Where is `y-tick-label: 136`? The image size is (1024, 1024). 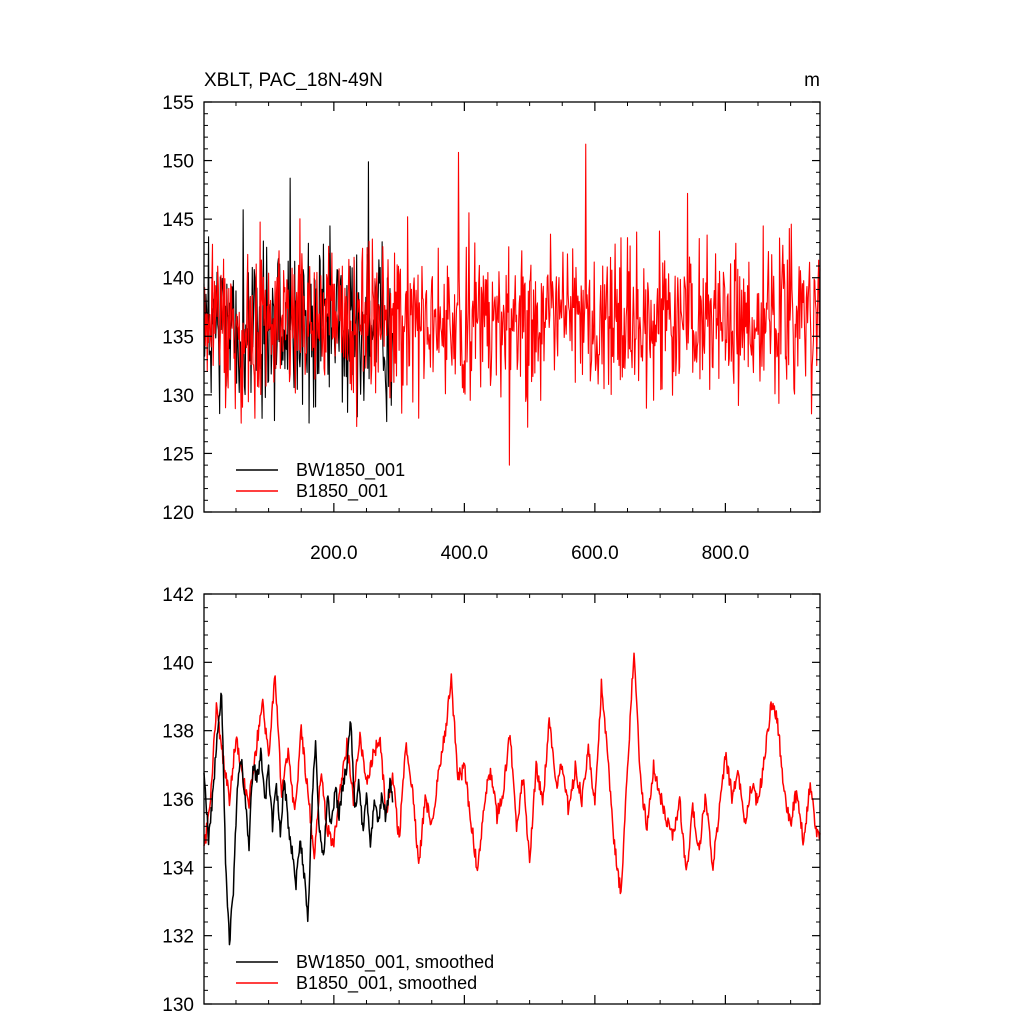 y-tick-label: 136 is located at coordinates (178, 800).